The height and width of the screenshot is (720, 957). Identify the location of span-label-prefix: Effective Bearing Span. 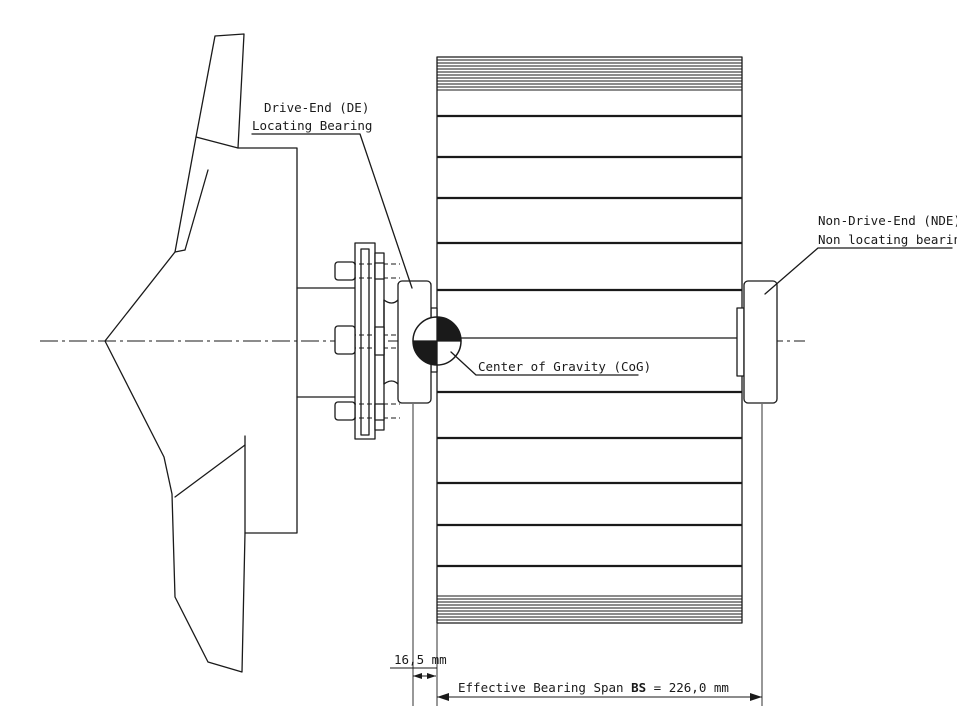
(544, 687).